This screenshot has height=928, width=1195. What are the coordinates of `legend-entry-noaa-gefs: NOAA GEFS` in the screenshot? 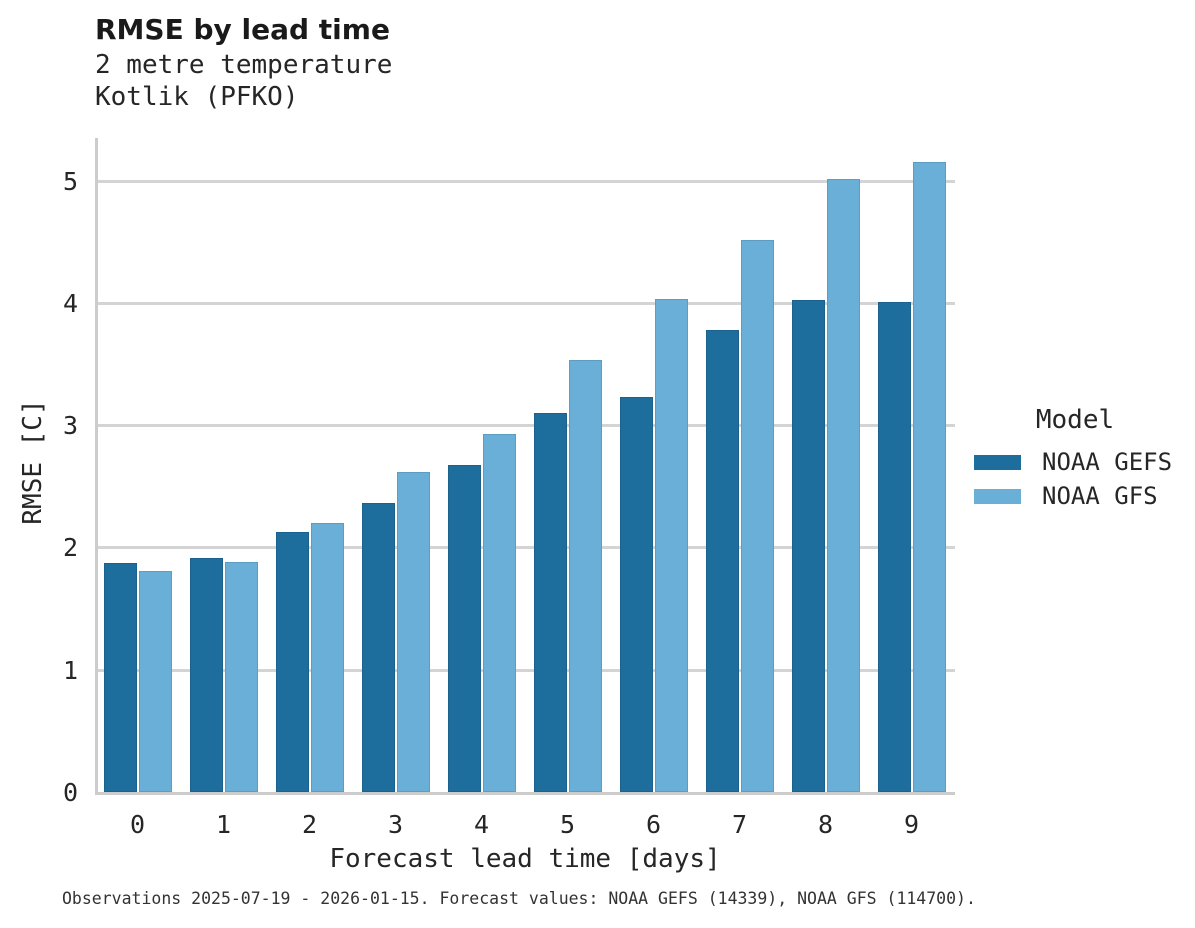 It's located at (1075, 462).